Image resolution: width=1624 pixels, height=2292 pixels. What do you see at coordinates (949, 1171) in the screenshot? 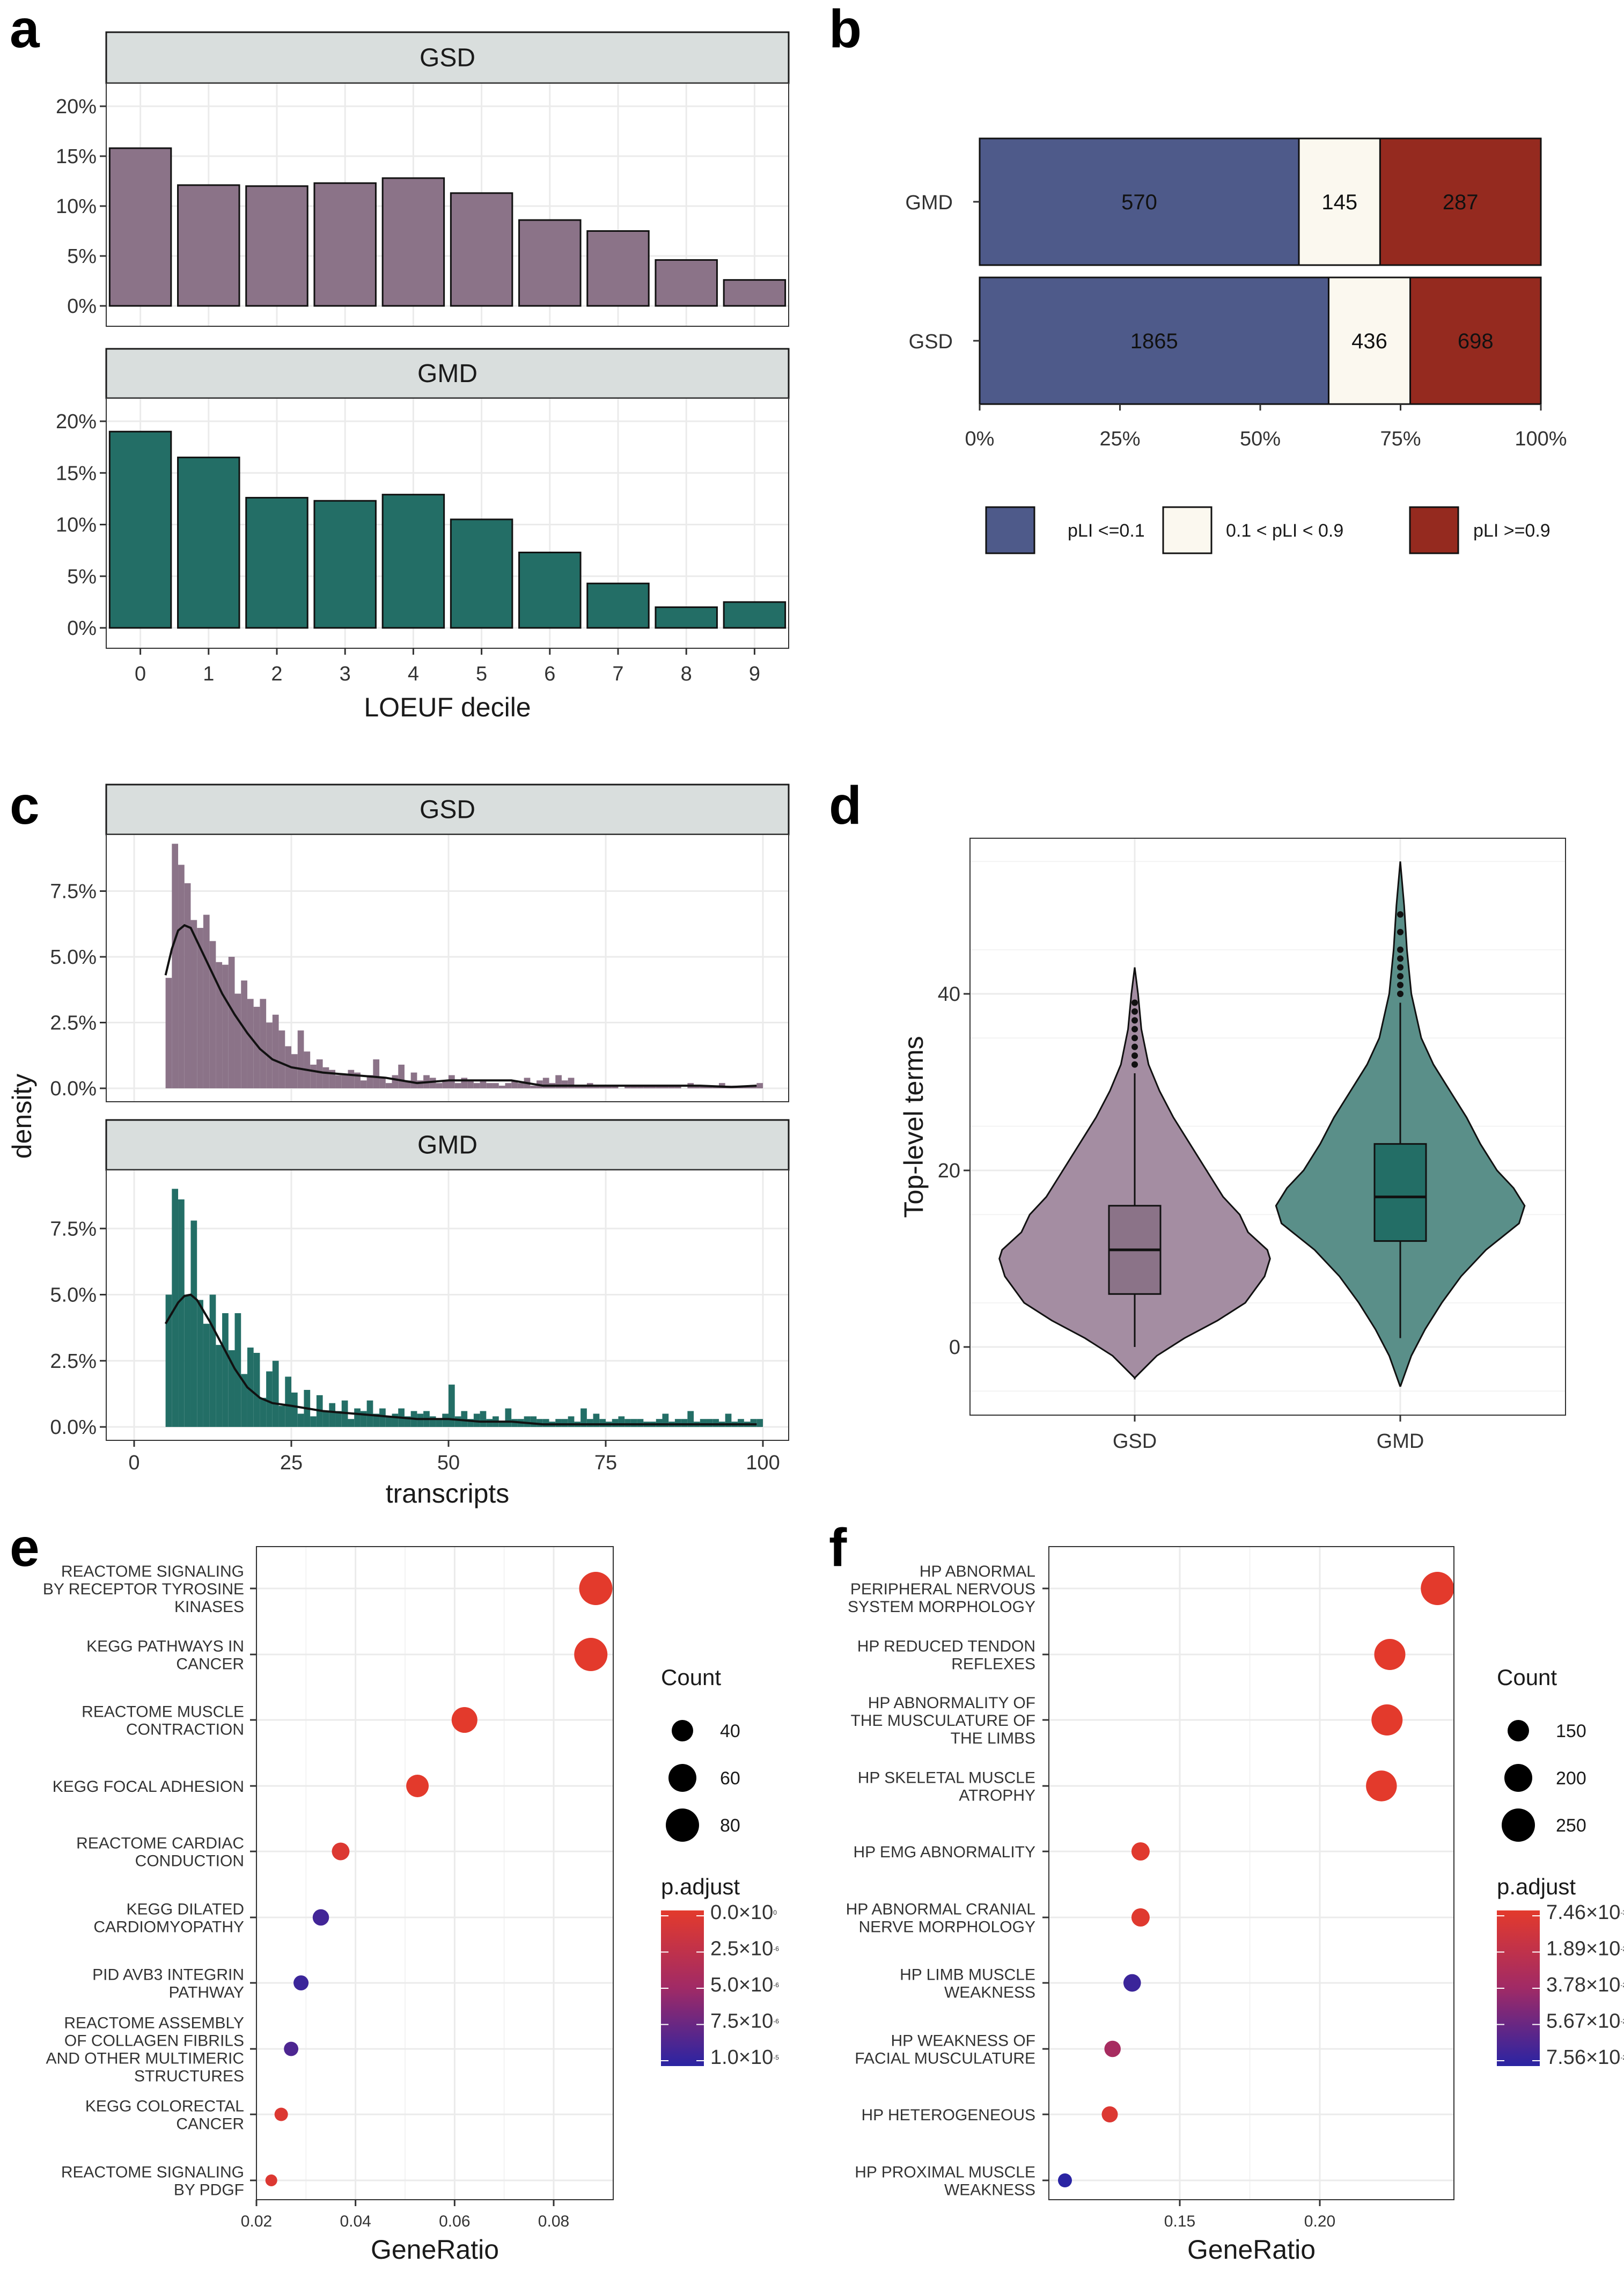
I see `y-tick-label-d: 20` at bounding box center [949, 1171].